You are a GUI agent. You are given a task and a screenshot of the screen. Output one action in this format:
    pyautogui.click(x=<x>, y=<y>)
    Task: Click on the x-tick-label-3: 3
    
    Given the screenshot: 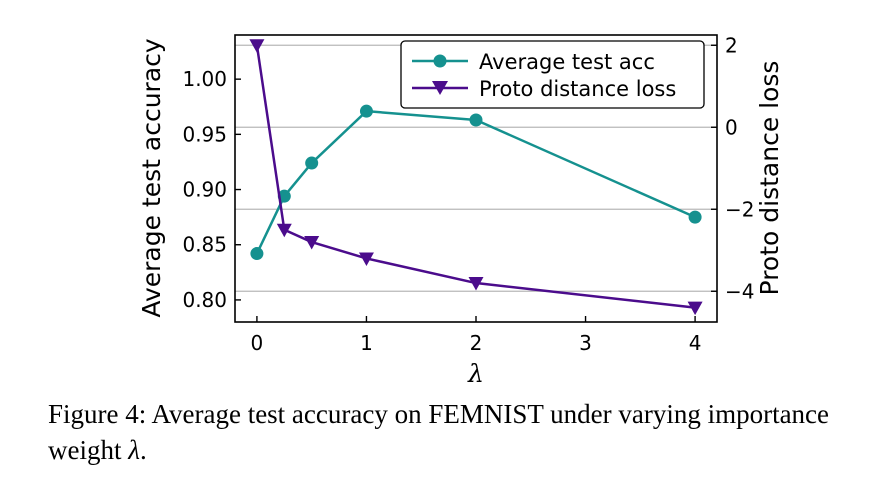 What is the action you would take?
    pyautogui.click(x=585, y=343)
    